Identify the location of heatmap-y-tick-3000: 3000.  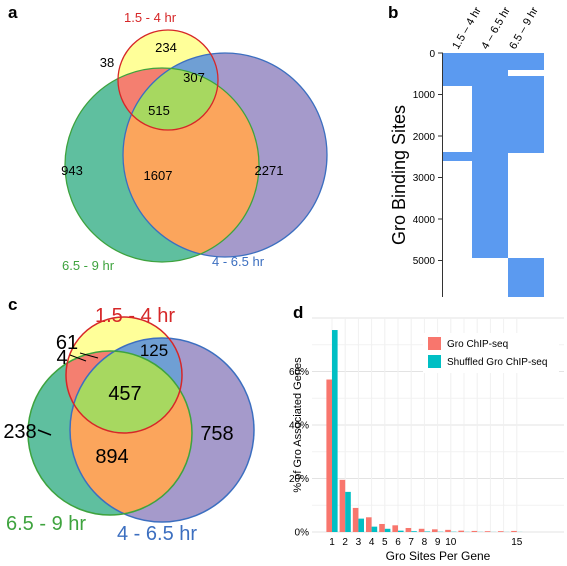
(424, 178).